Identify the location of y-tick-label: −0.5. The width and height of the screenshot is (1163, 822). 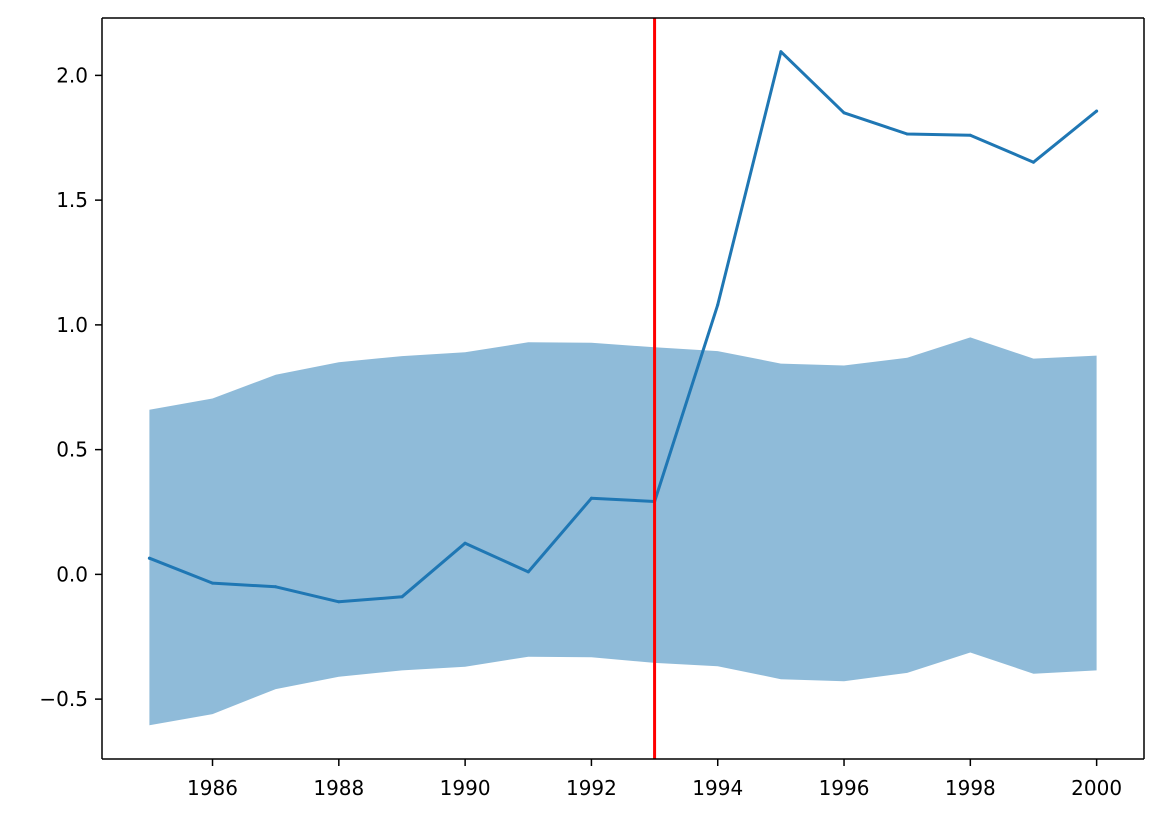
(63, 699).